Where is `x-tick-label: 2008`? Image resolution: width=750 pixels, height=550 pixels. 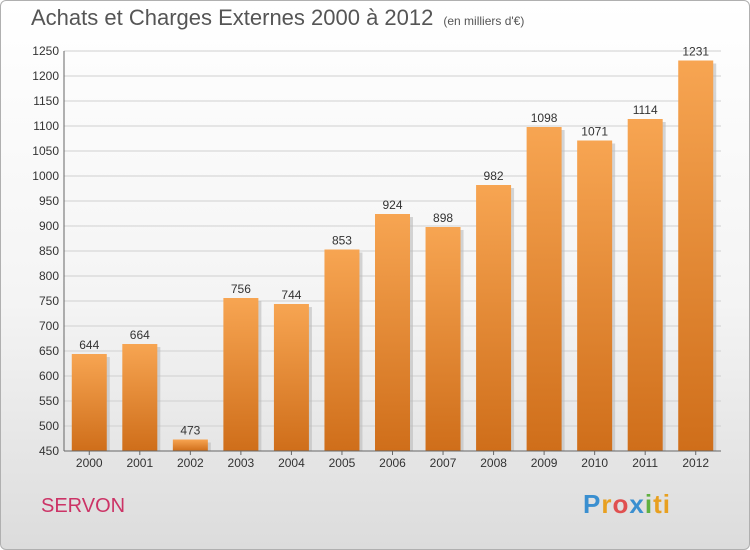
x-tick-label: 2008 is located at coordinates (493, 463).